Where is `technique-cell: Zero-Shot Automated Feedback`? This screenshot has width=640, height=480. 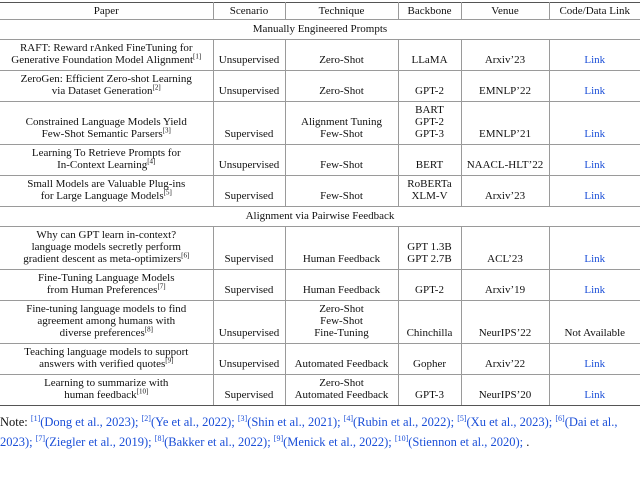 technique-cell: Zero-Shot Automated Feedback is located at coordinates (341, 390).